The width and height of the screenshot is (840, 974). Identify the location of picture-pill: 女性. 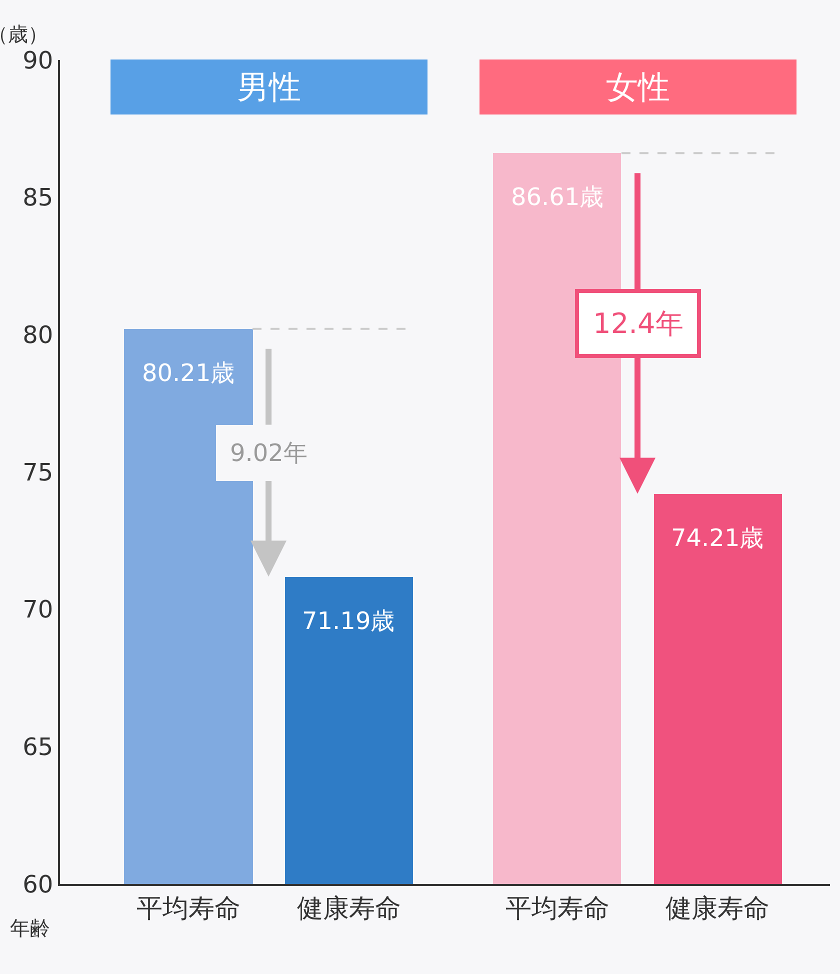
(638, 87).